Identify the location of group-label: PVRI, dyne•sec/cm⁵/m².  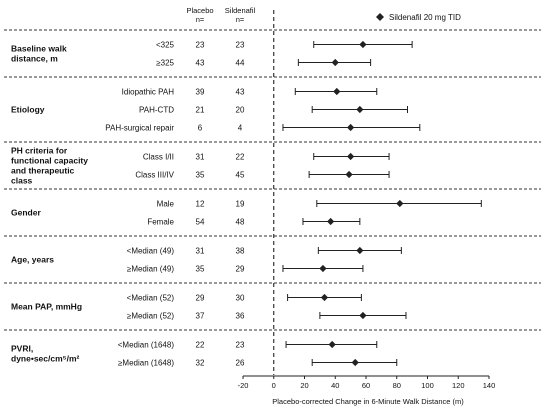
(45, 354).